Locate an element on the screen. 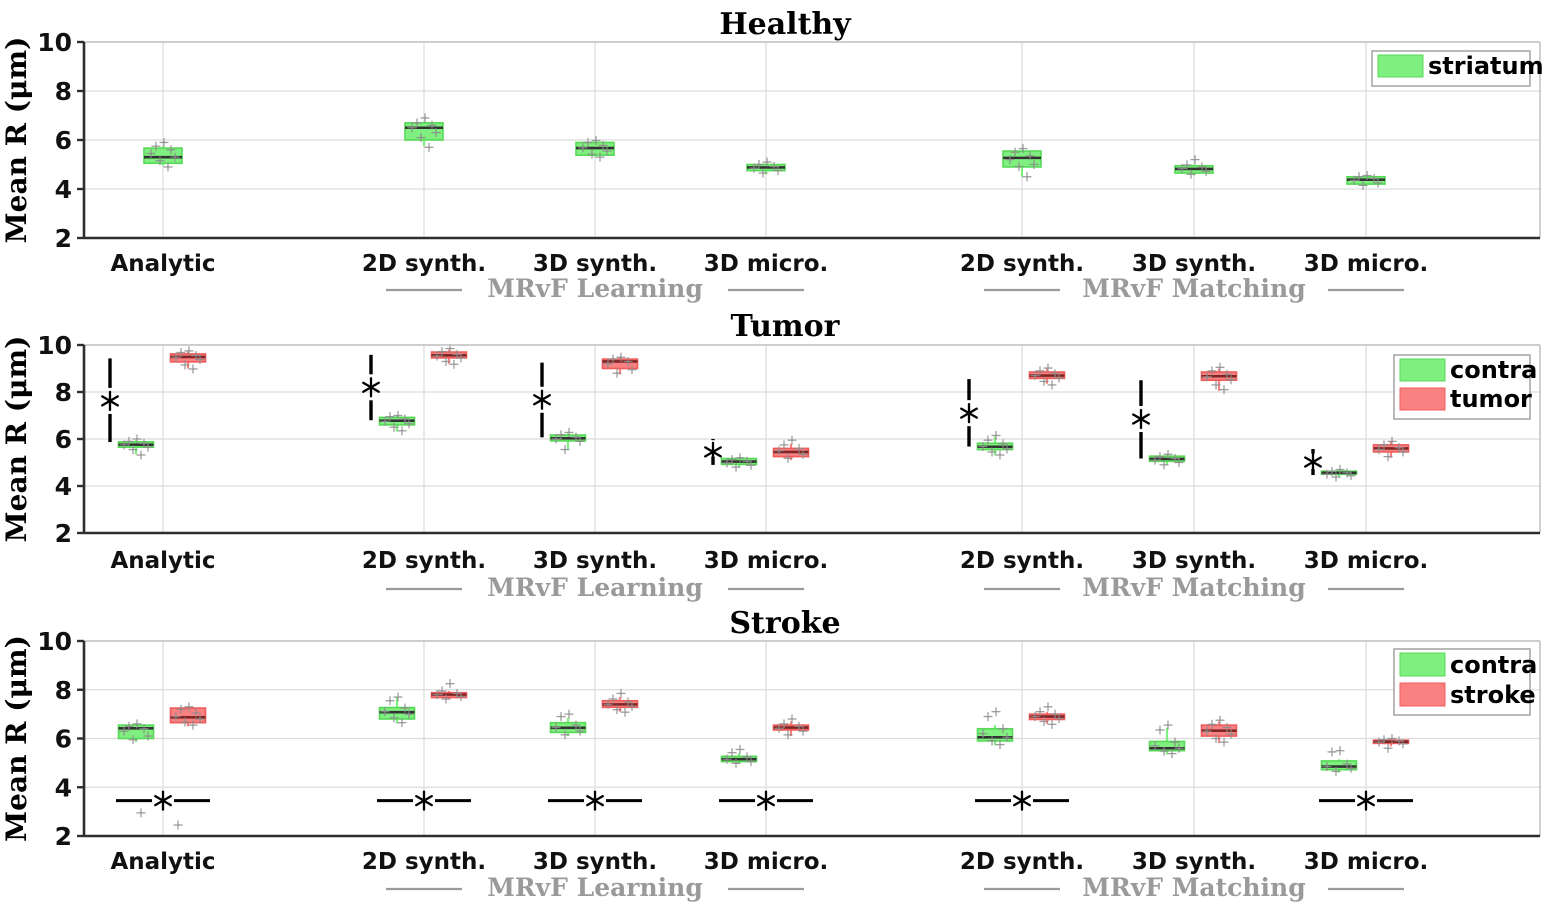 The image size is (1560, 908). panel-title: Stroke is located at coordinates (784, 623).